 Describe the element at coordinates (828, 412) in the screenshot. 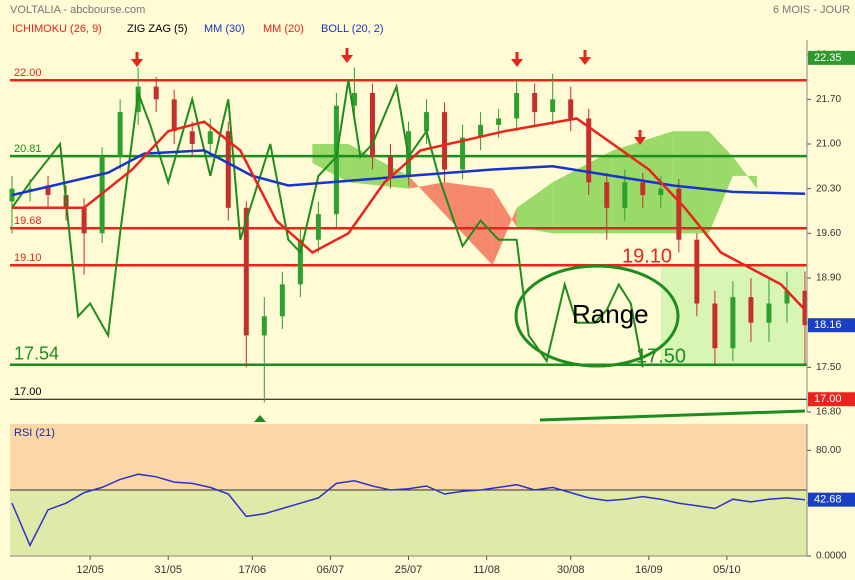

I see `y-tick-label: 16.80` at that location.